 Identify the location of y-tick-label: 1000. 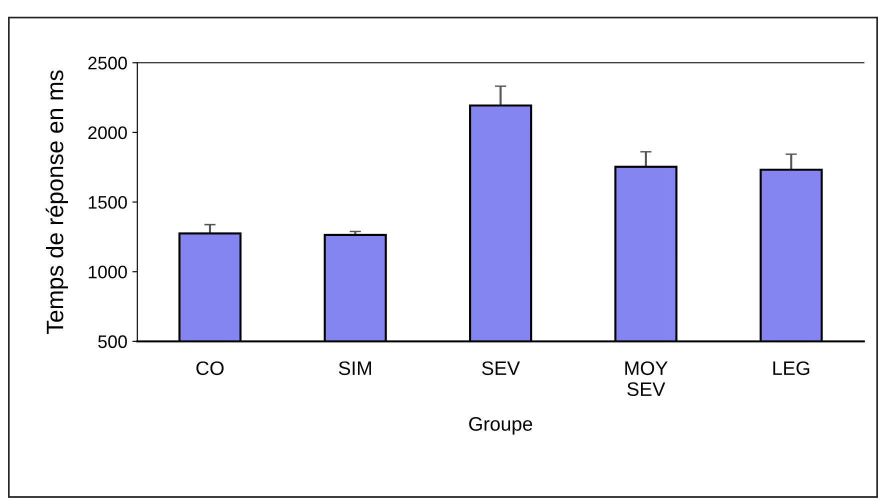
(107, 272).